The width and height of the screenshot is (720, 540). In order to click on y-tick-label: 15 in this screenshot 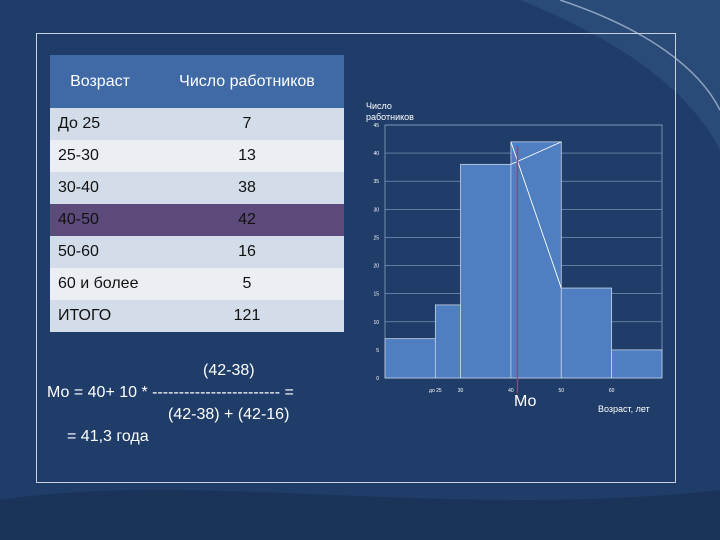, I will do `click(376, 295)`.